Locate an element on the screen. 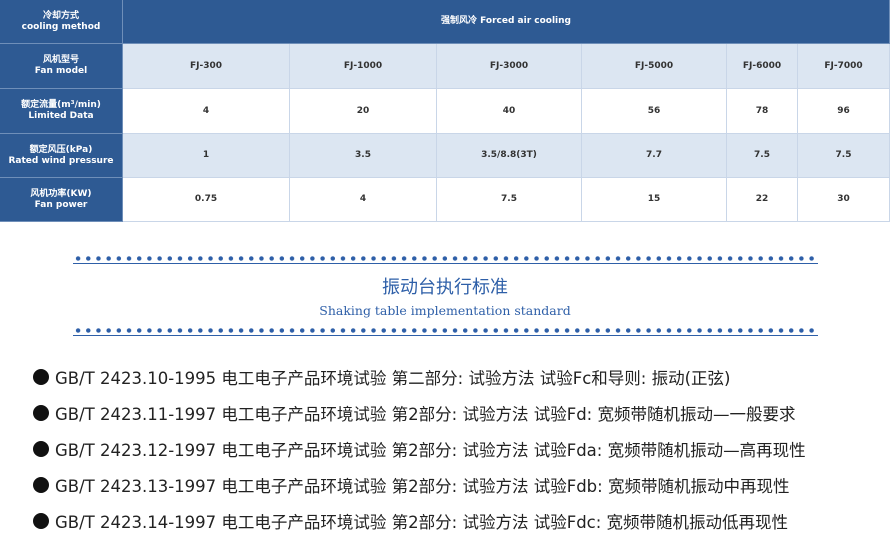  row-header: 风机型号 Fan model is located at coordinates (61, 66).